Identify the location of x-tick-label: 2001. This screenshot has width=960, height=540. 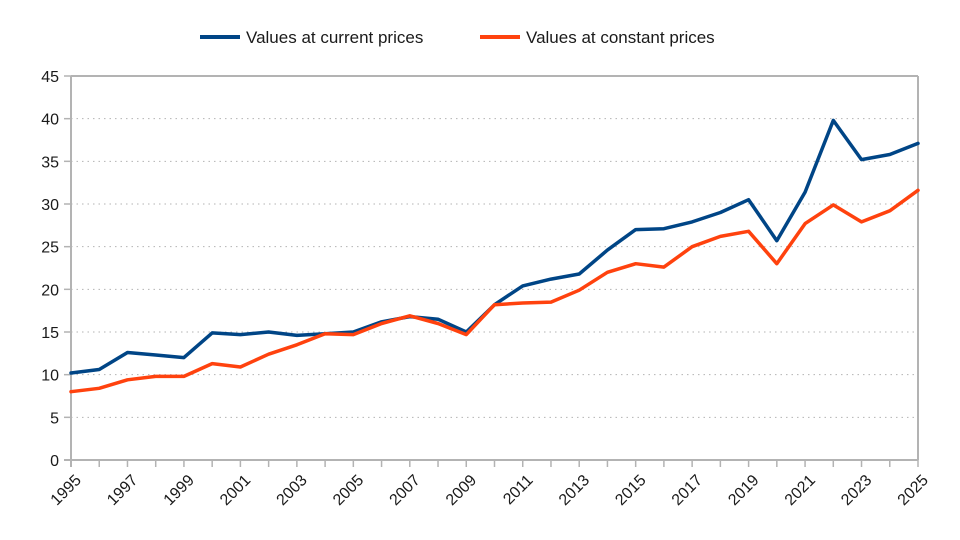
(235, 490).